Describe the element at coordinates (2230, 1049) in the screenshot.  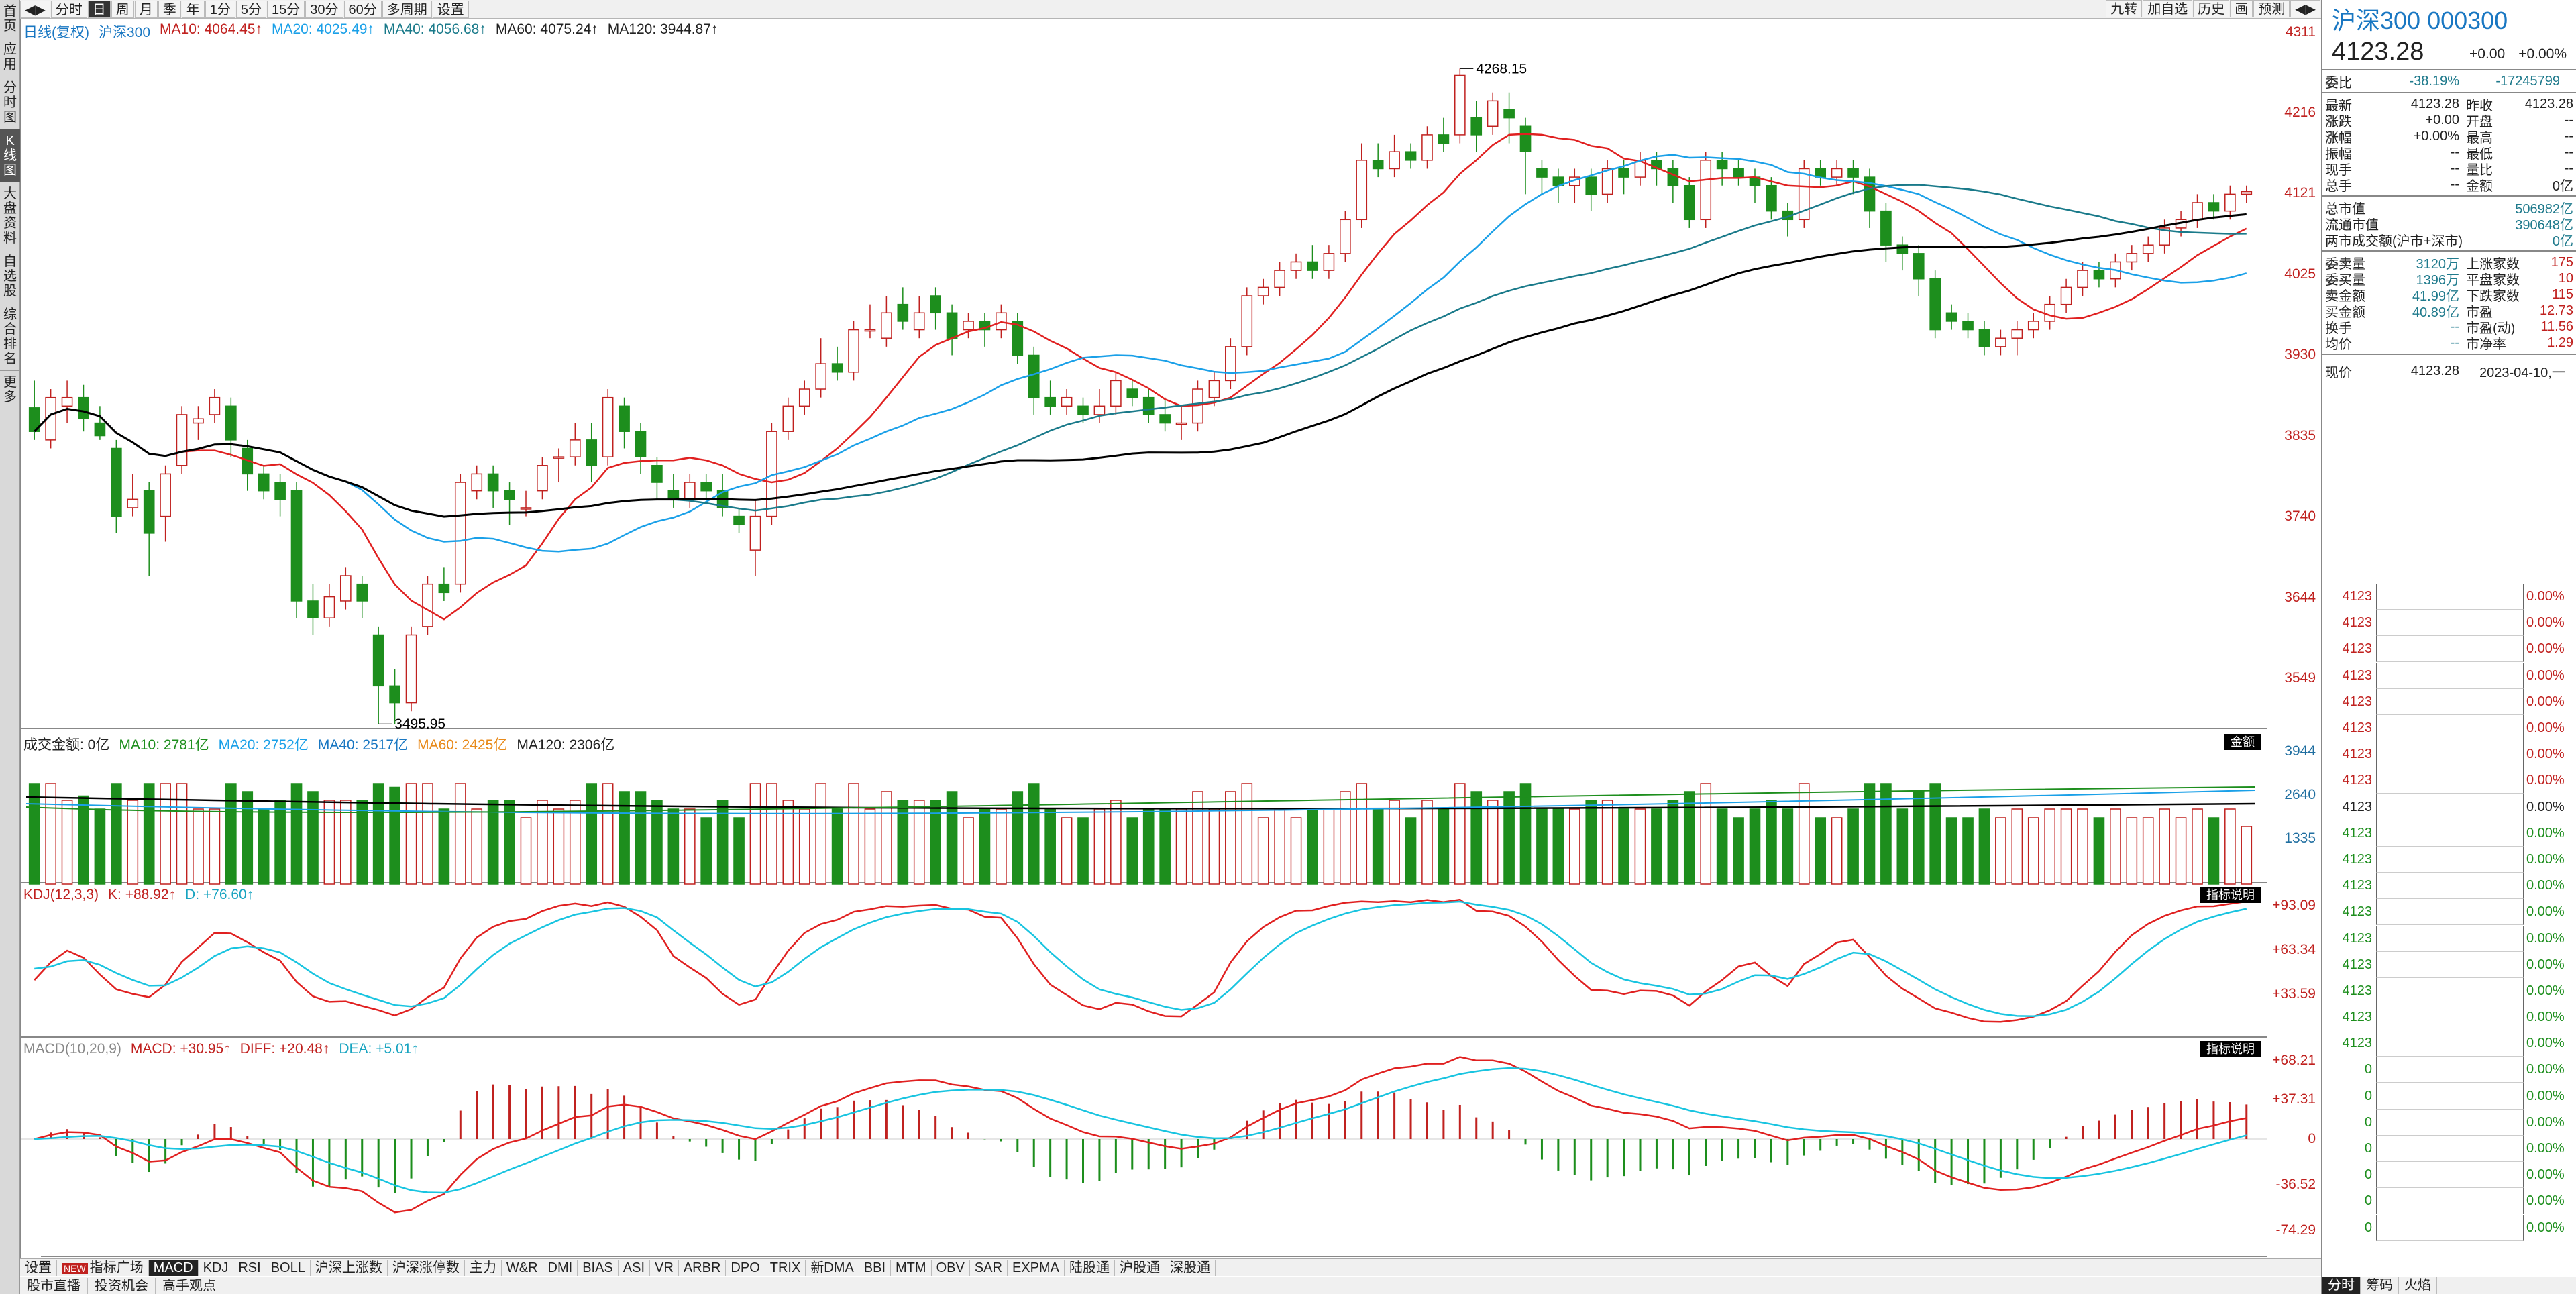
I see `macd-badge: 指标说明` at that location.